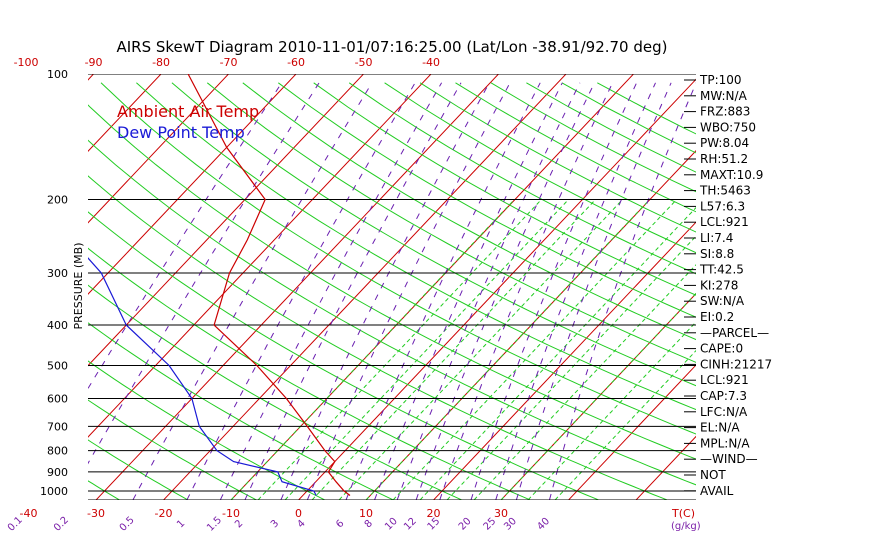  I want to click on mixing-ratio-tick-label: 12, so click(410, 524).